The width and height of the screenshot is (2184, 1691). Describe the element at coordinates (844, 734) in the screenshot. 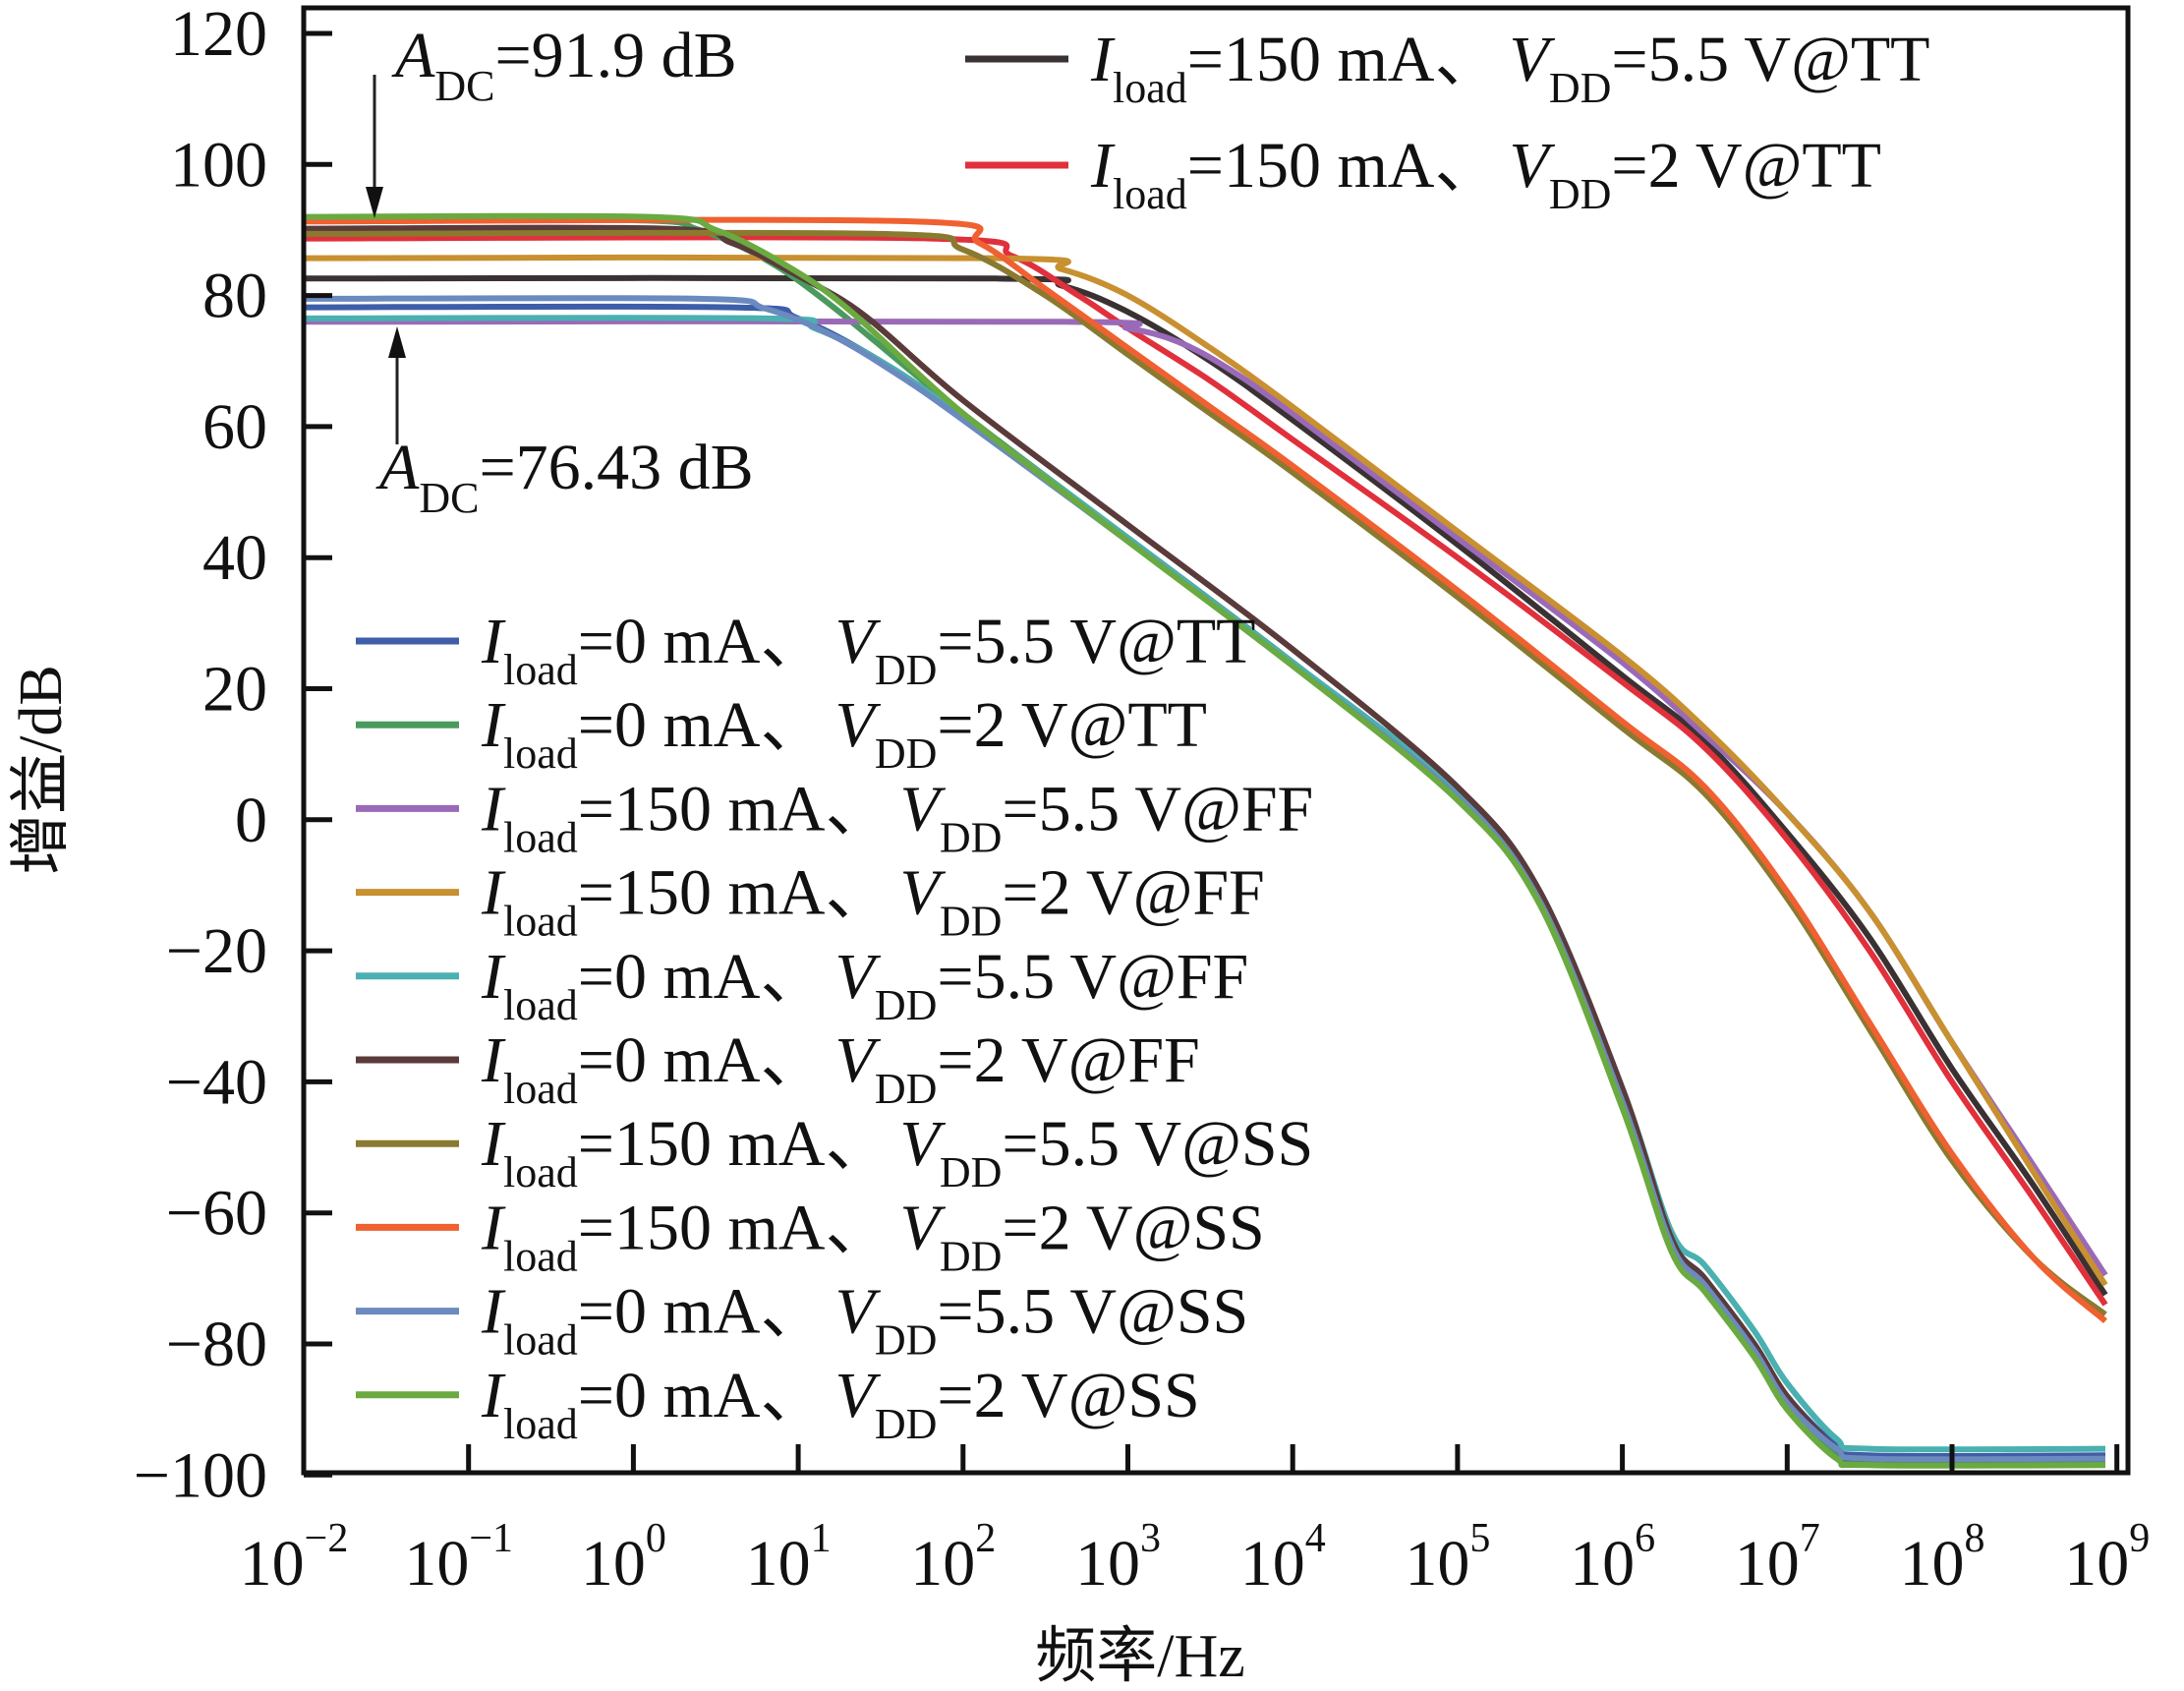

I see `legend-label: Iload=0 mA、 VDD=2 V@TT` at that location.